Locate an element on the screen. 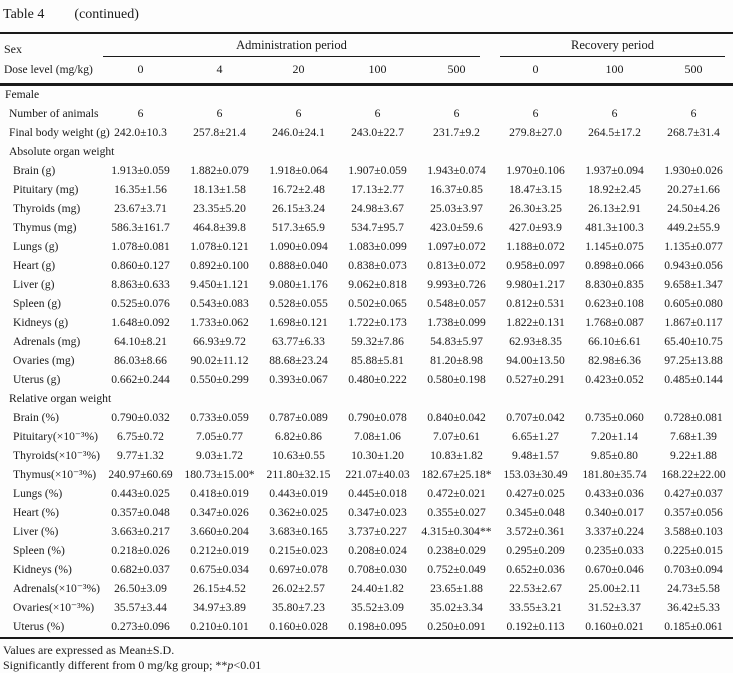 The image size is (733, 673). cell-value: 8.863±0.633 is located at coordinates (140, 284).